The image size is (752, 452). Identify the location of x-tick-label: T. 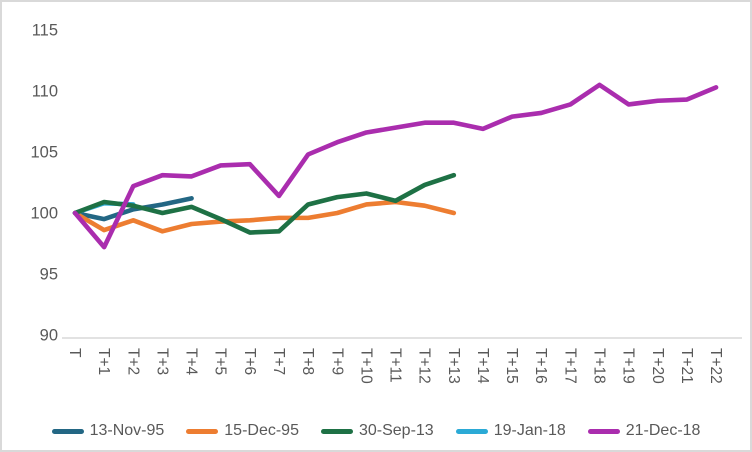
(74, 353).